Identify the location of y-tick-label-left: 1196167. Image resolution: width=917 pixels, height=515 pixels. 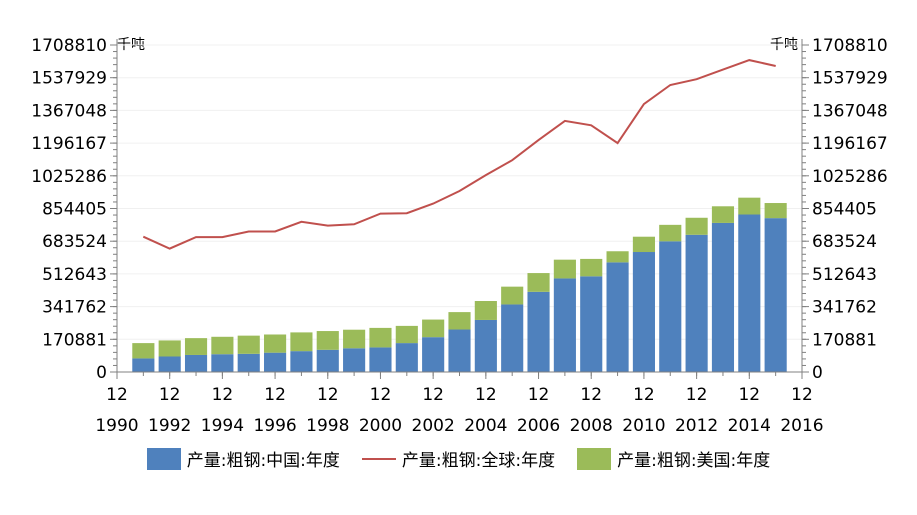
(69, 144).